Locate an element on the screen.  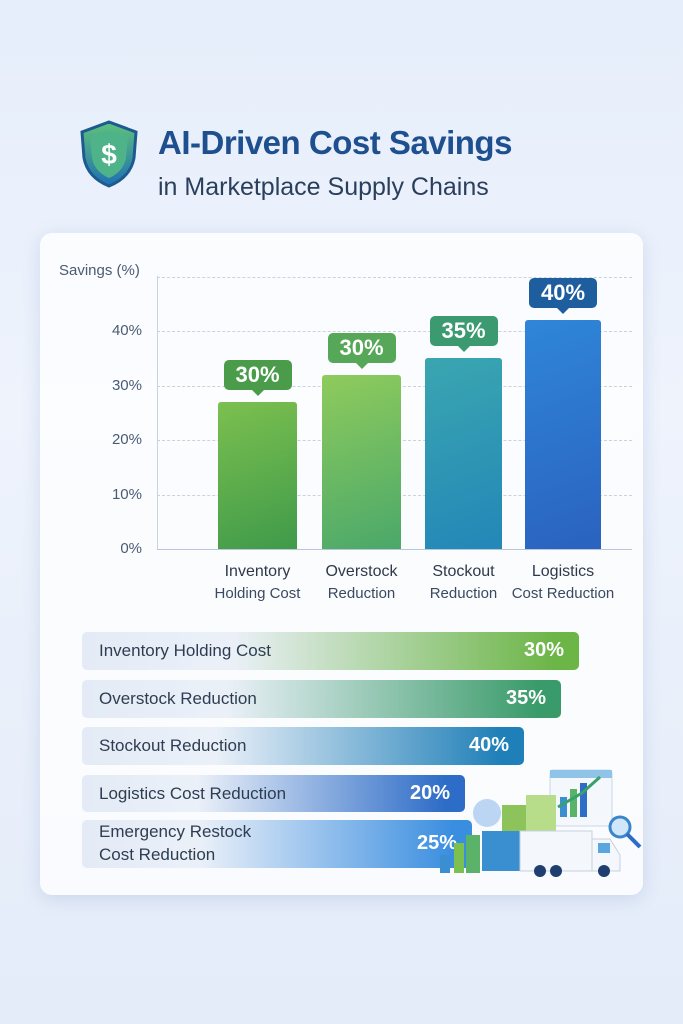
bar-category-label: Stockout Reduction is located at coordinates (173, 745).